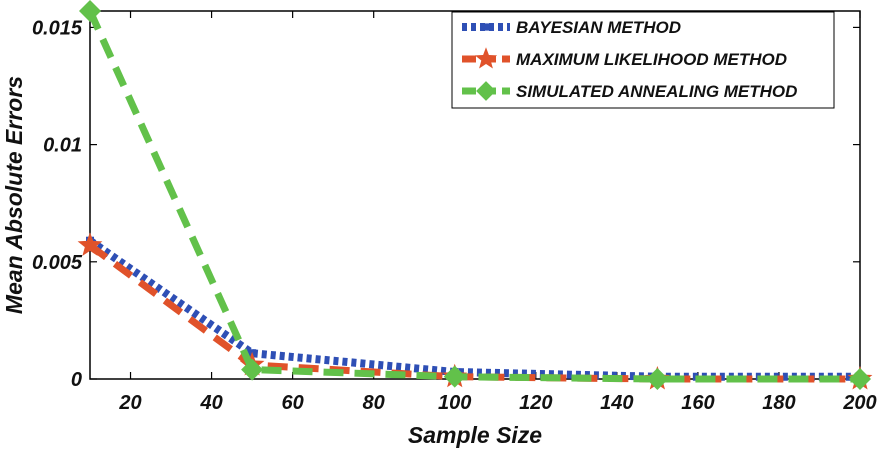 The image size is (880, 453). I want to click on x-tick-label: 140, so click(616, 403).